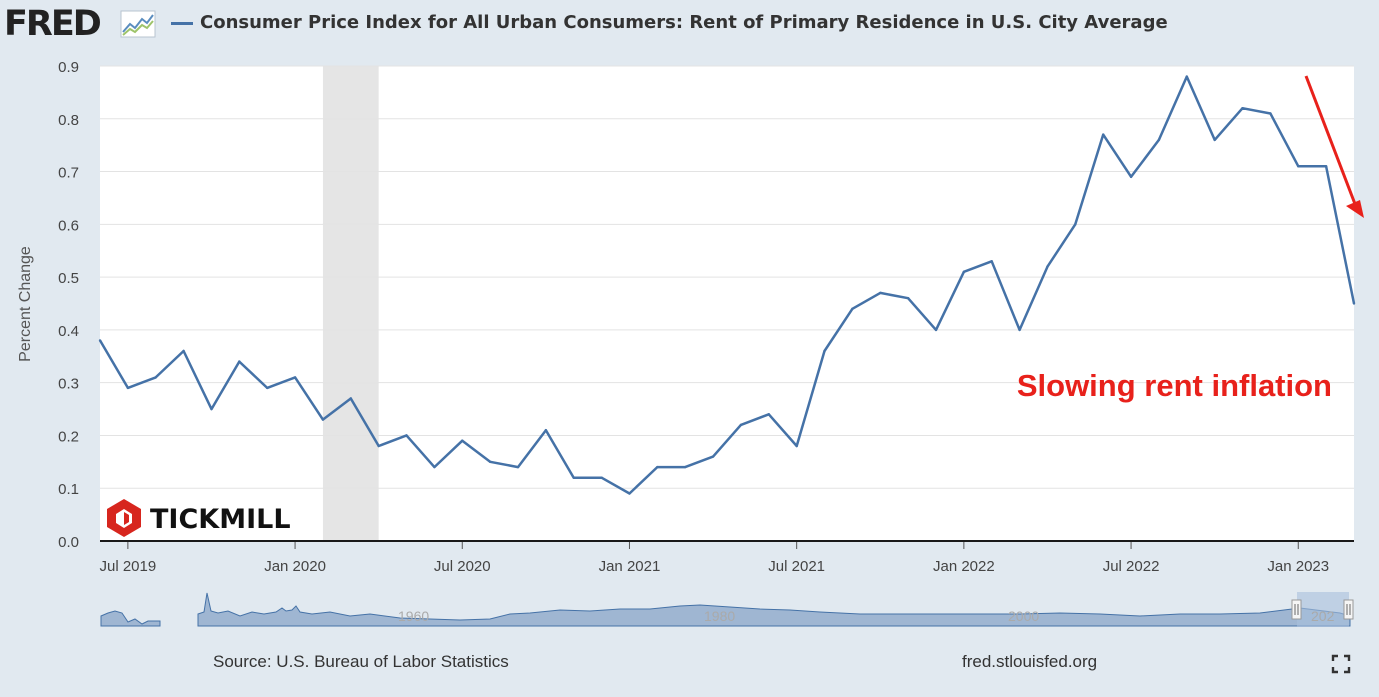 The image size is (1379, 697). I want to click on y-axis-ticks: 0.0 0.1 0.2 0.3 0.4 0.5 0.6 0.7 0.8 0.9, so click(68, 305).